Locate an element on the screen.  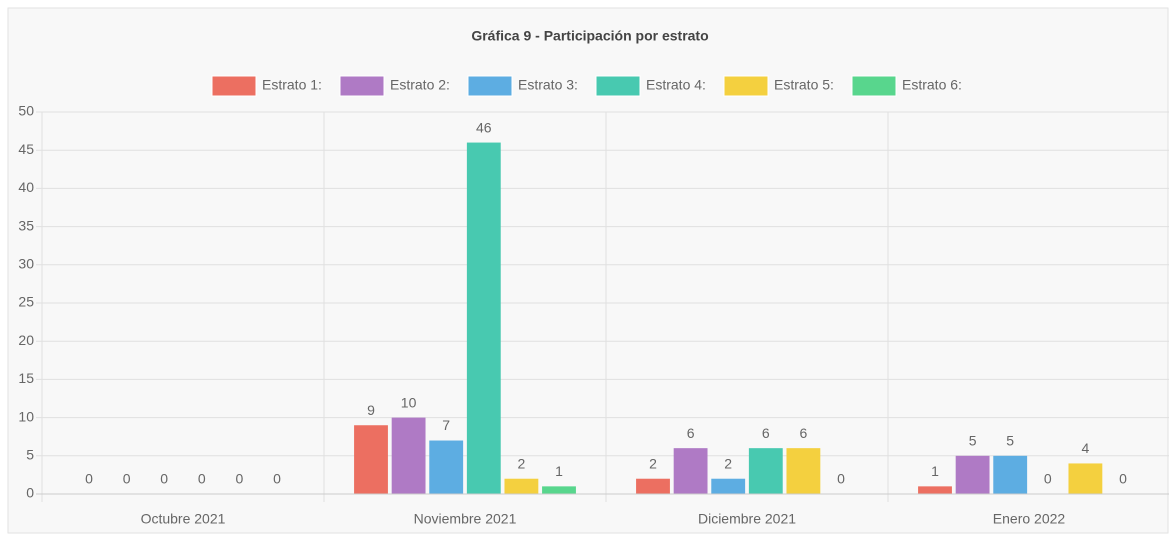
x-tick-label: Noviembre 2021 is located at coordinates (465, 519).